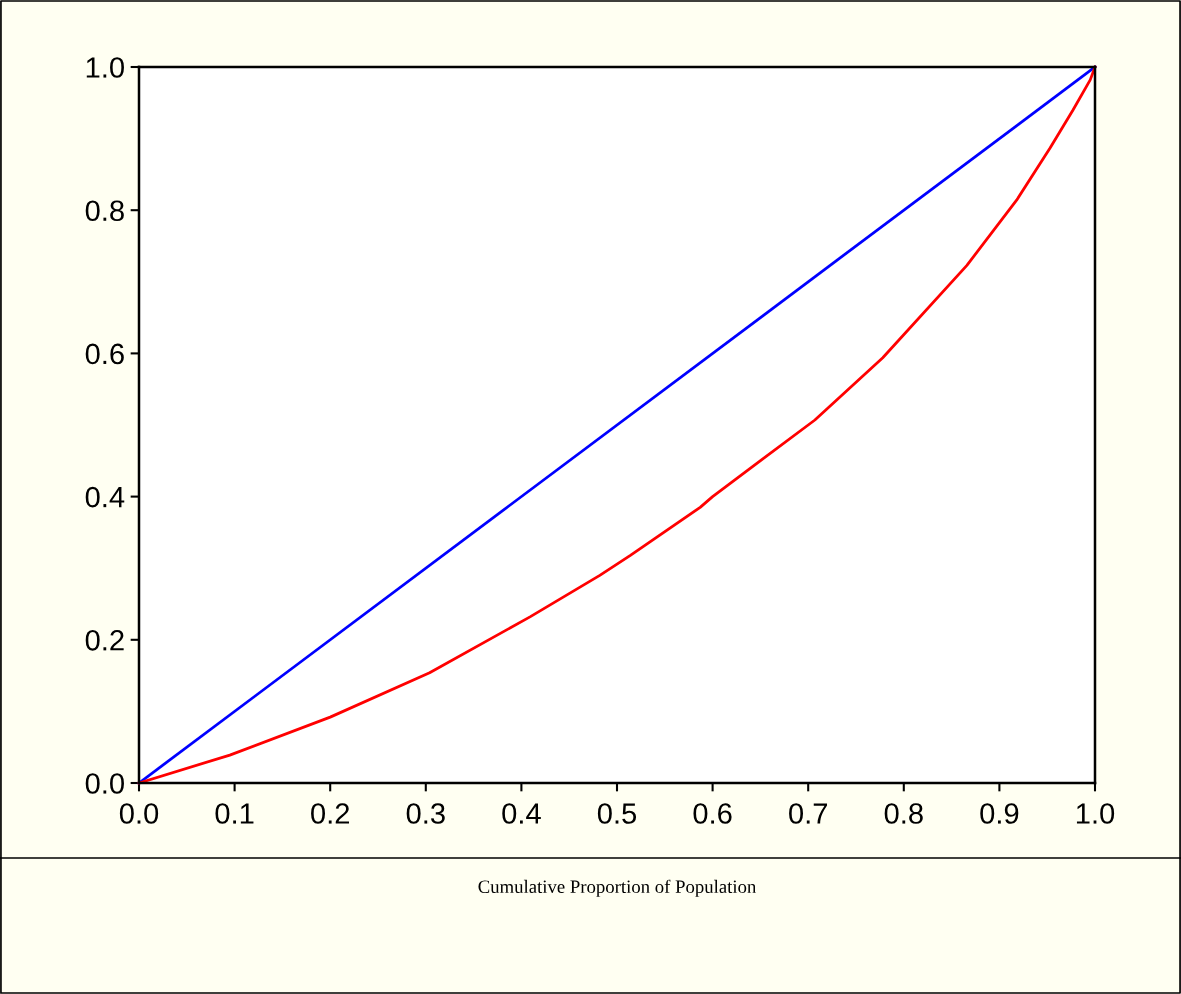 This screenshot has width=1181, height=994. What do you see at coordinates (903, 813) in the screenshot?
I see `x-tick-label: 0.8` at bounding box center [903, 813].